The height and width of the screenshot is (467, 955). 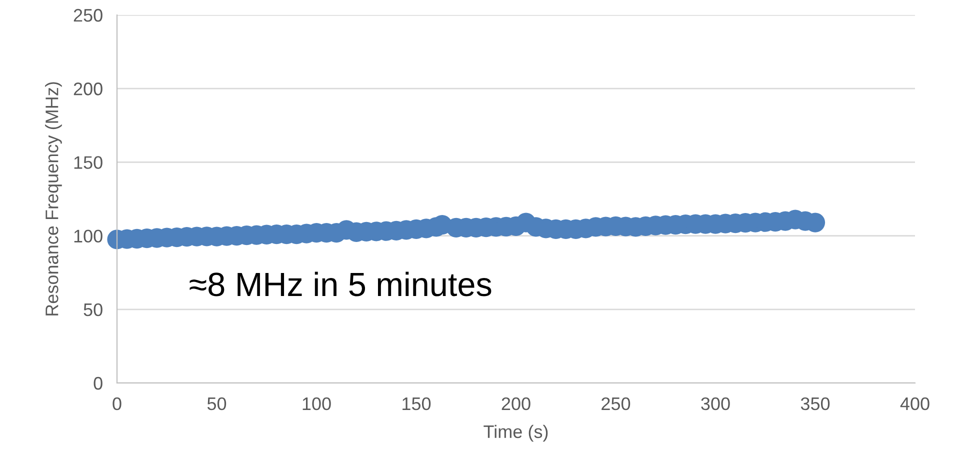 What do you see at coordinates (416, 403) in the screenshot?
I see `x-tick-label: 150` at bounding box center [416, 403].